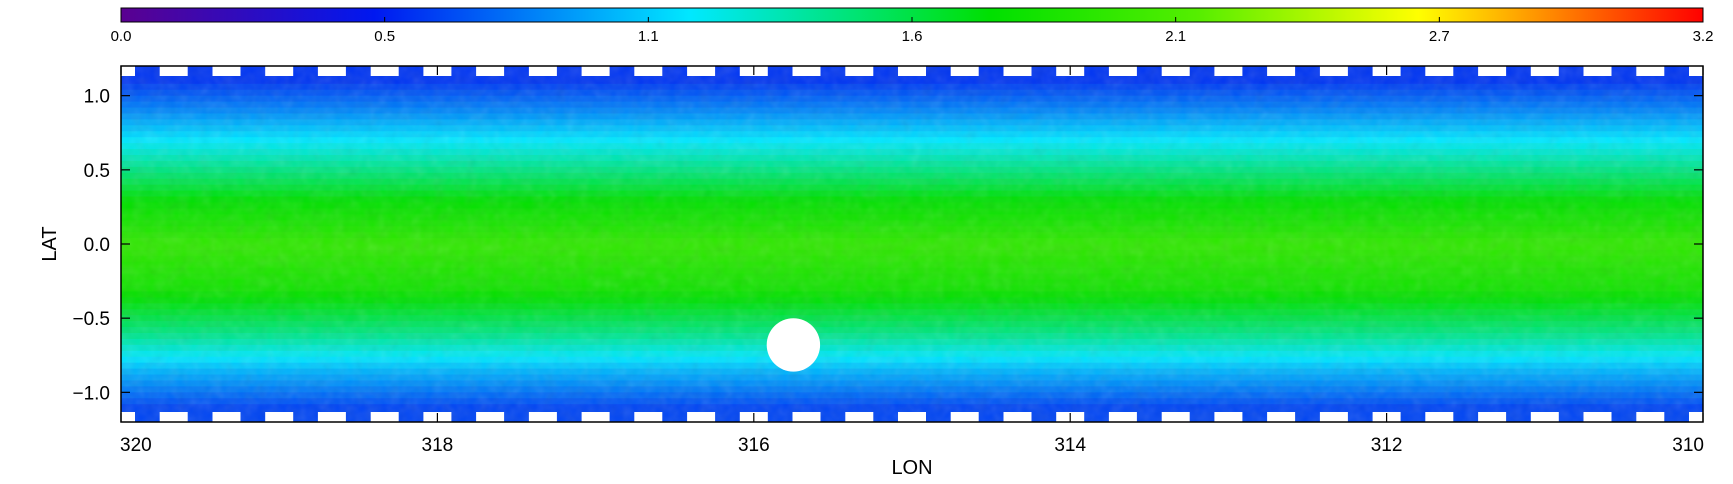  Describe the element at coordinates (1175, 36) in the screenshot. I see `colorbar-tick-label: 2.1` at that location.